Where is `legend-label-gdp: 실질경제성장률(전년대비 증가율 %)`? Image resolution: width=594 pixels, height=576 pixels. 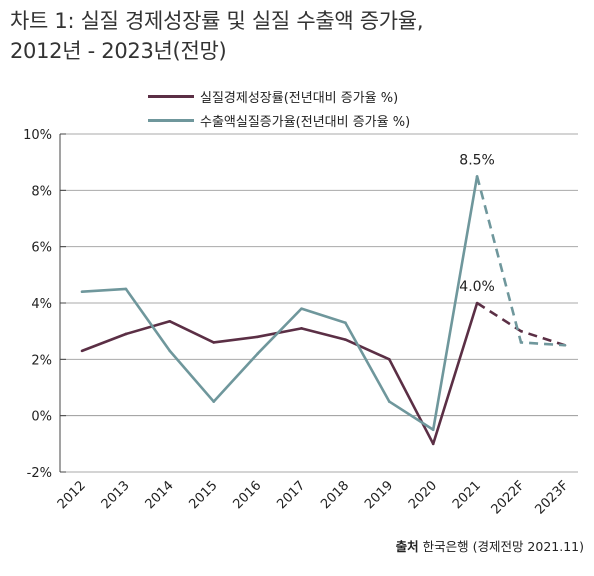
legend-label-gdp: 실질경제성장률(전년대비 증가율 %) is located at coordinates (299, 98).